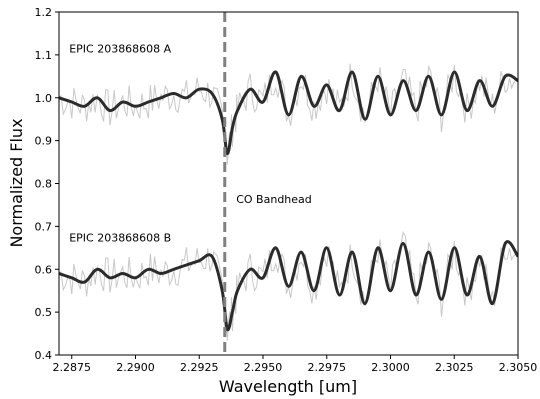 Image resolution: width=540 pixels, height=399 pixels. I want to click on x-tick-label: 2.2925, so click(199, 367).